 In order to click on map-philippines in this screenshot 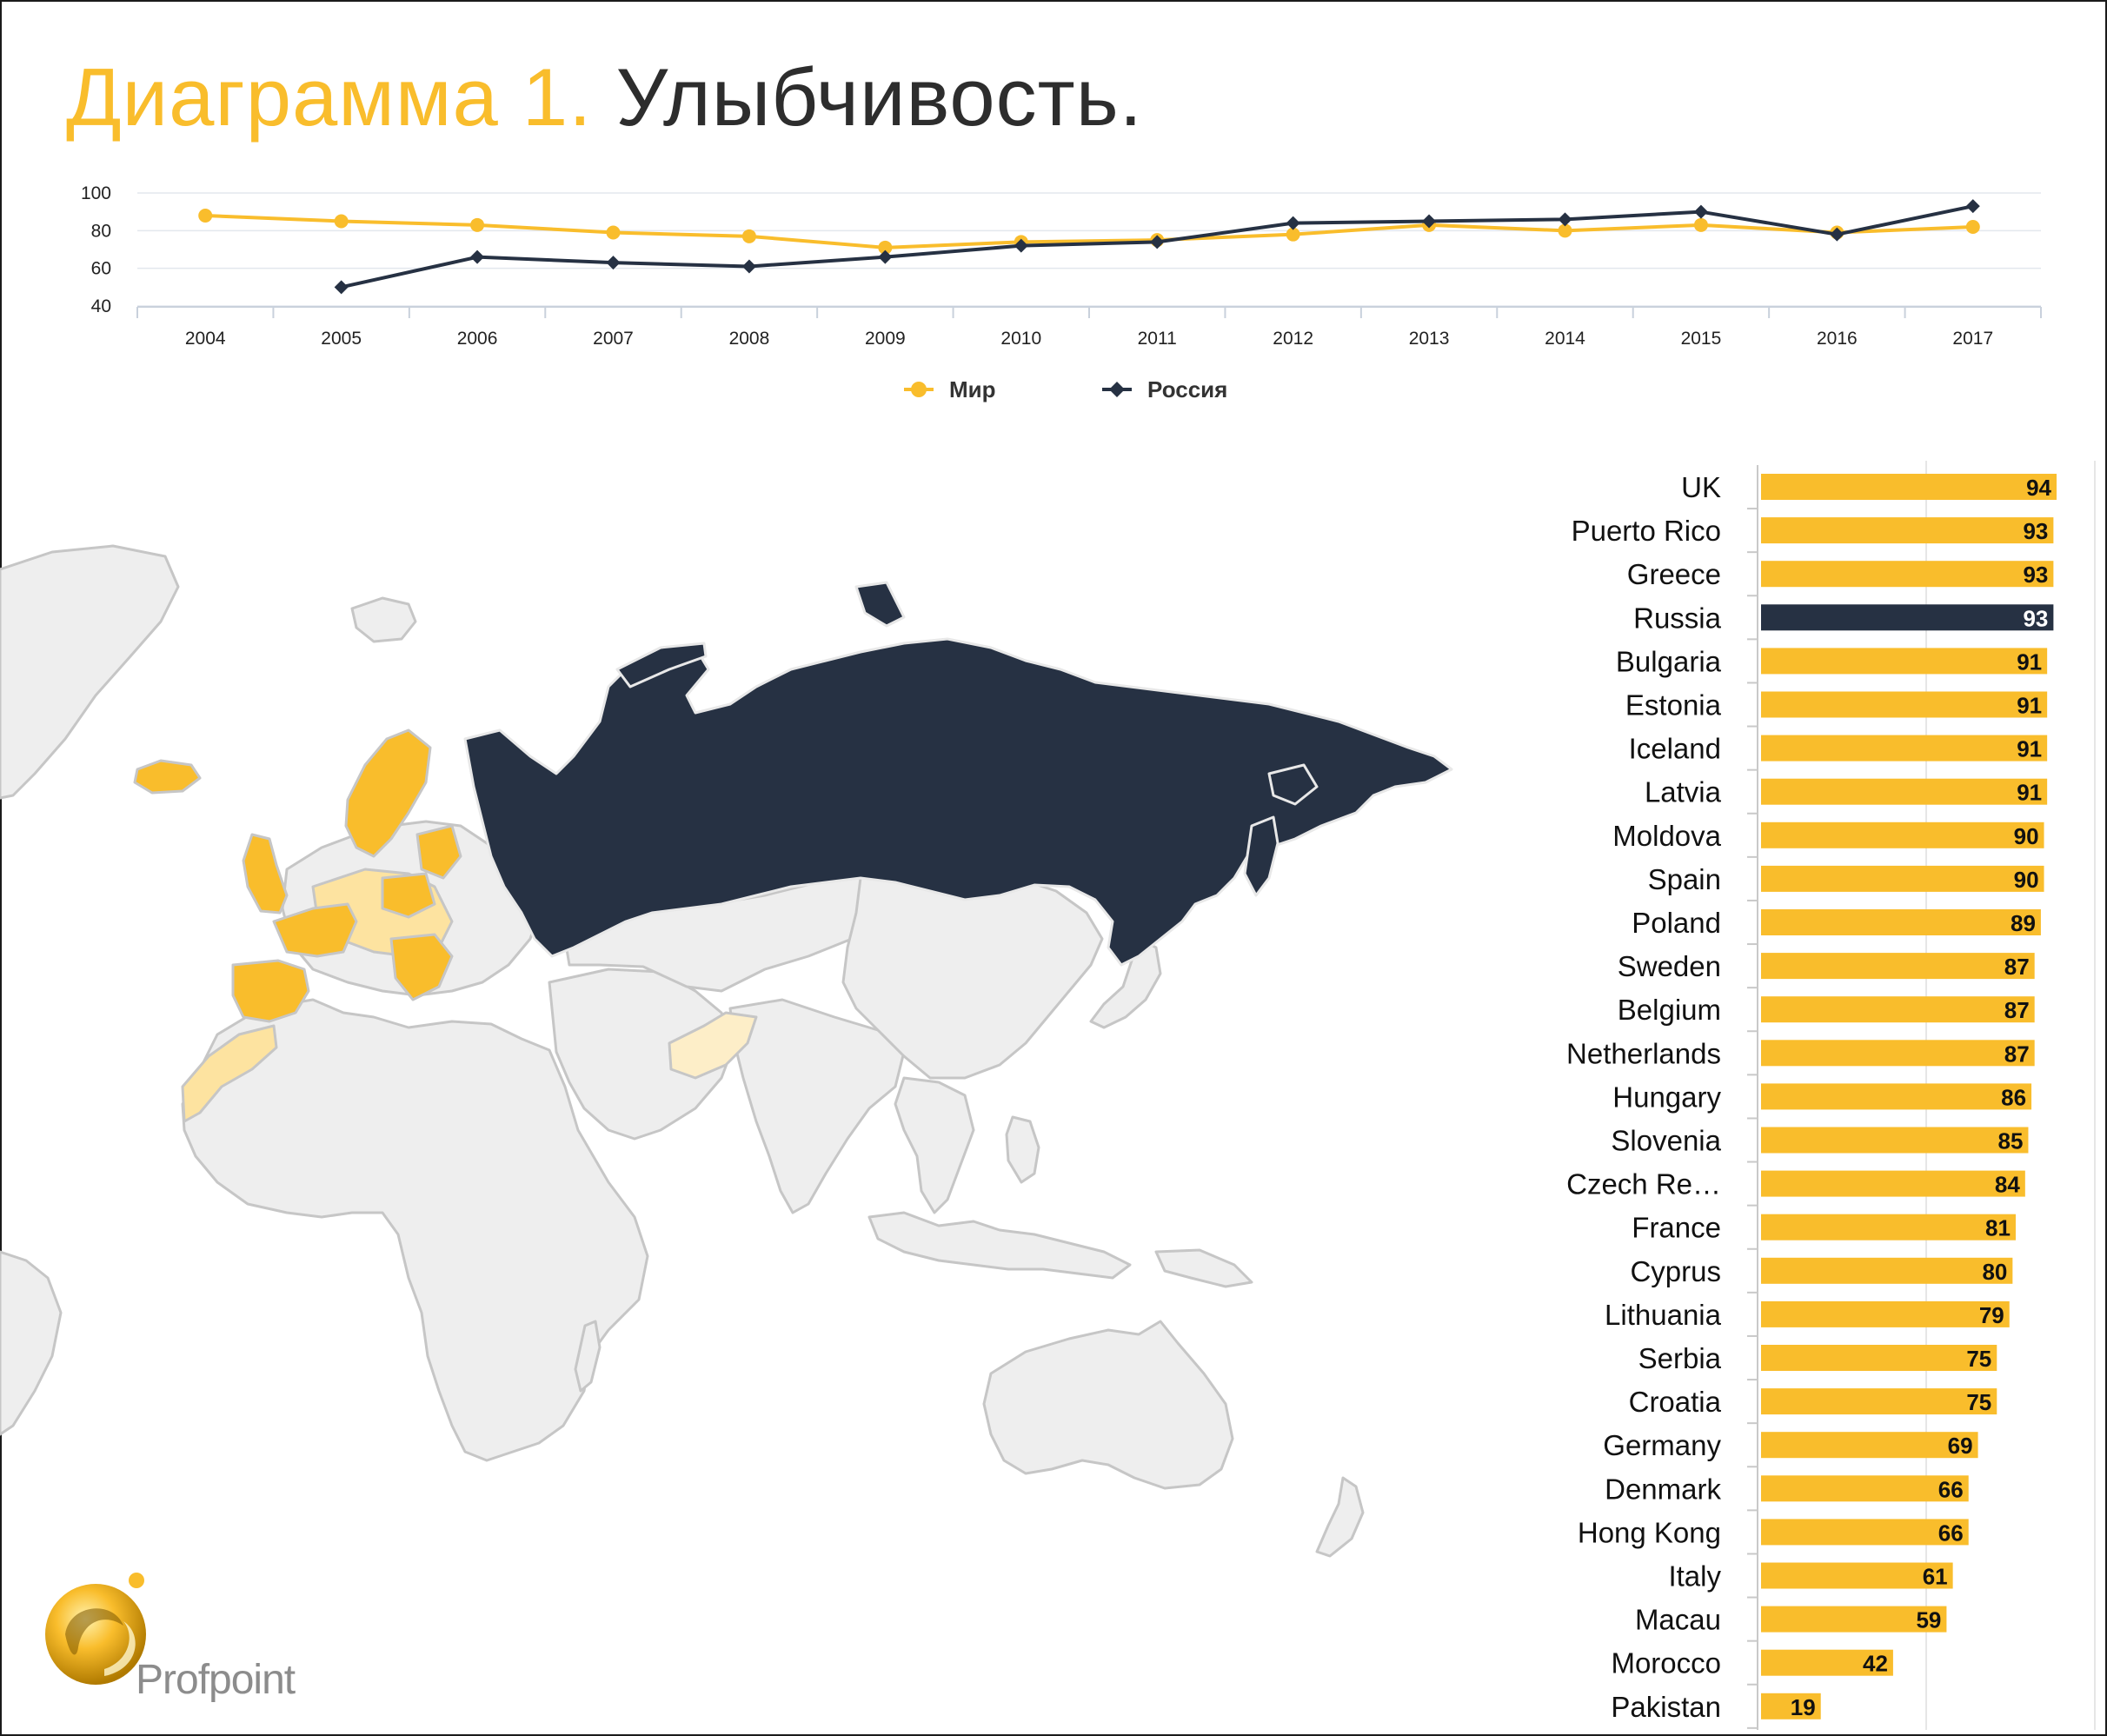, I will do `click(1022, 1149)`.